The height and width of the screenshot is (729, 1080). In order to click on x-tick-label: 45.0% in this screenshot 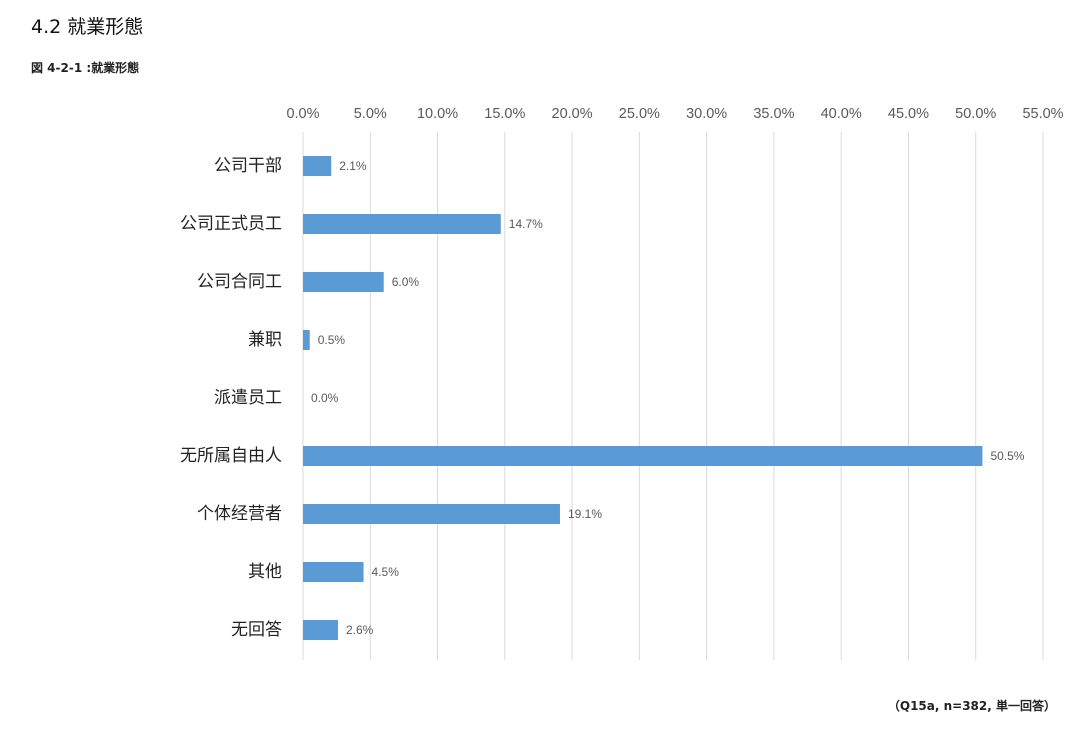, I will do `click(908, 114)`.